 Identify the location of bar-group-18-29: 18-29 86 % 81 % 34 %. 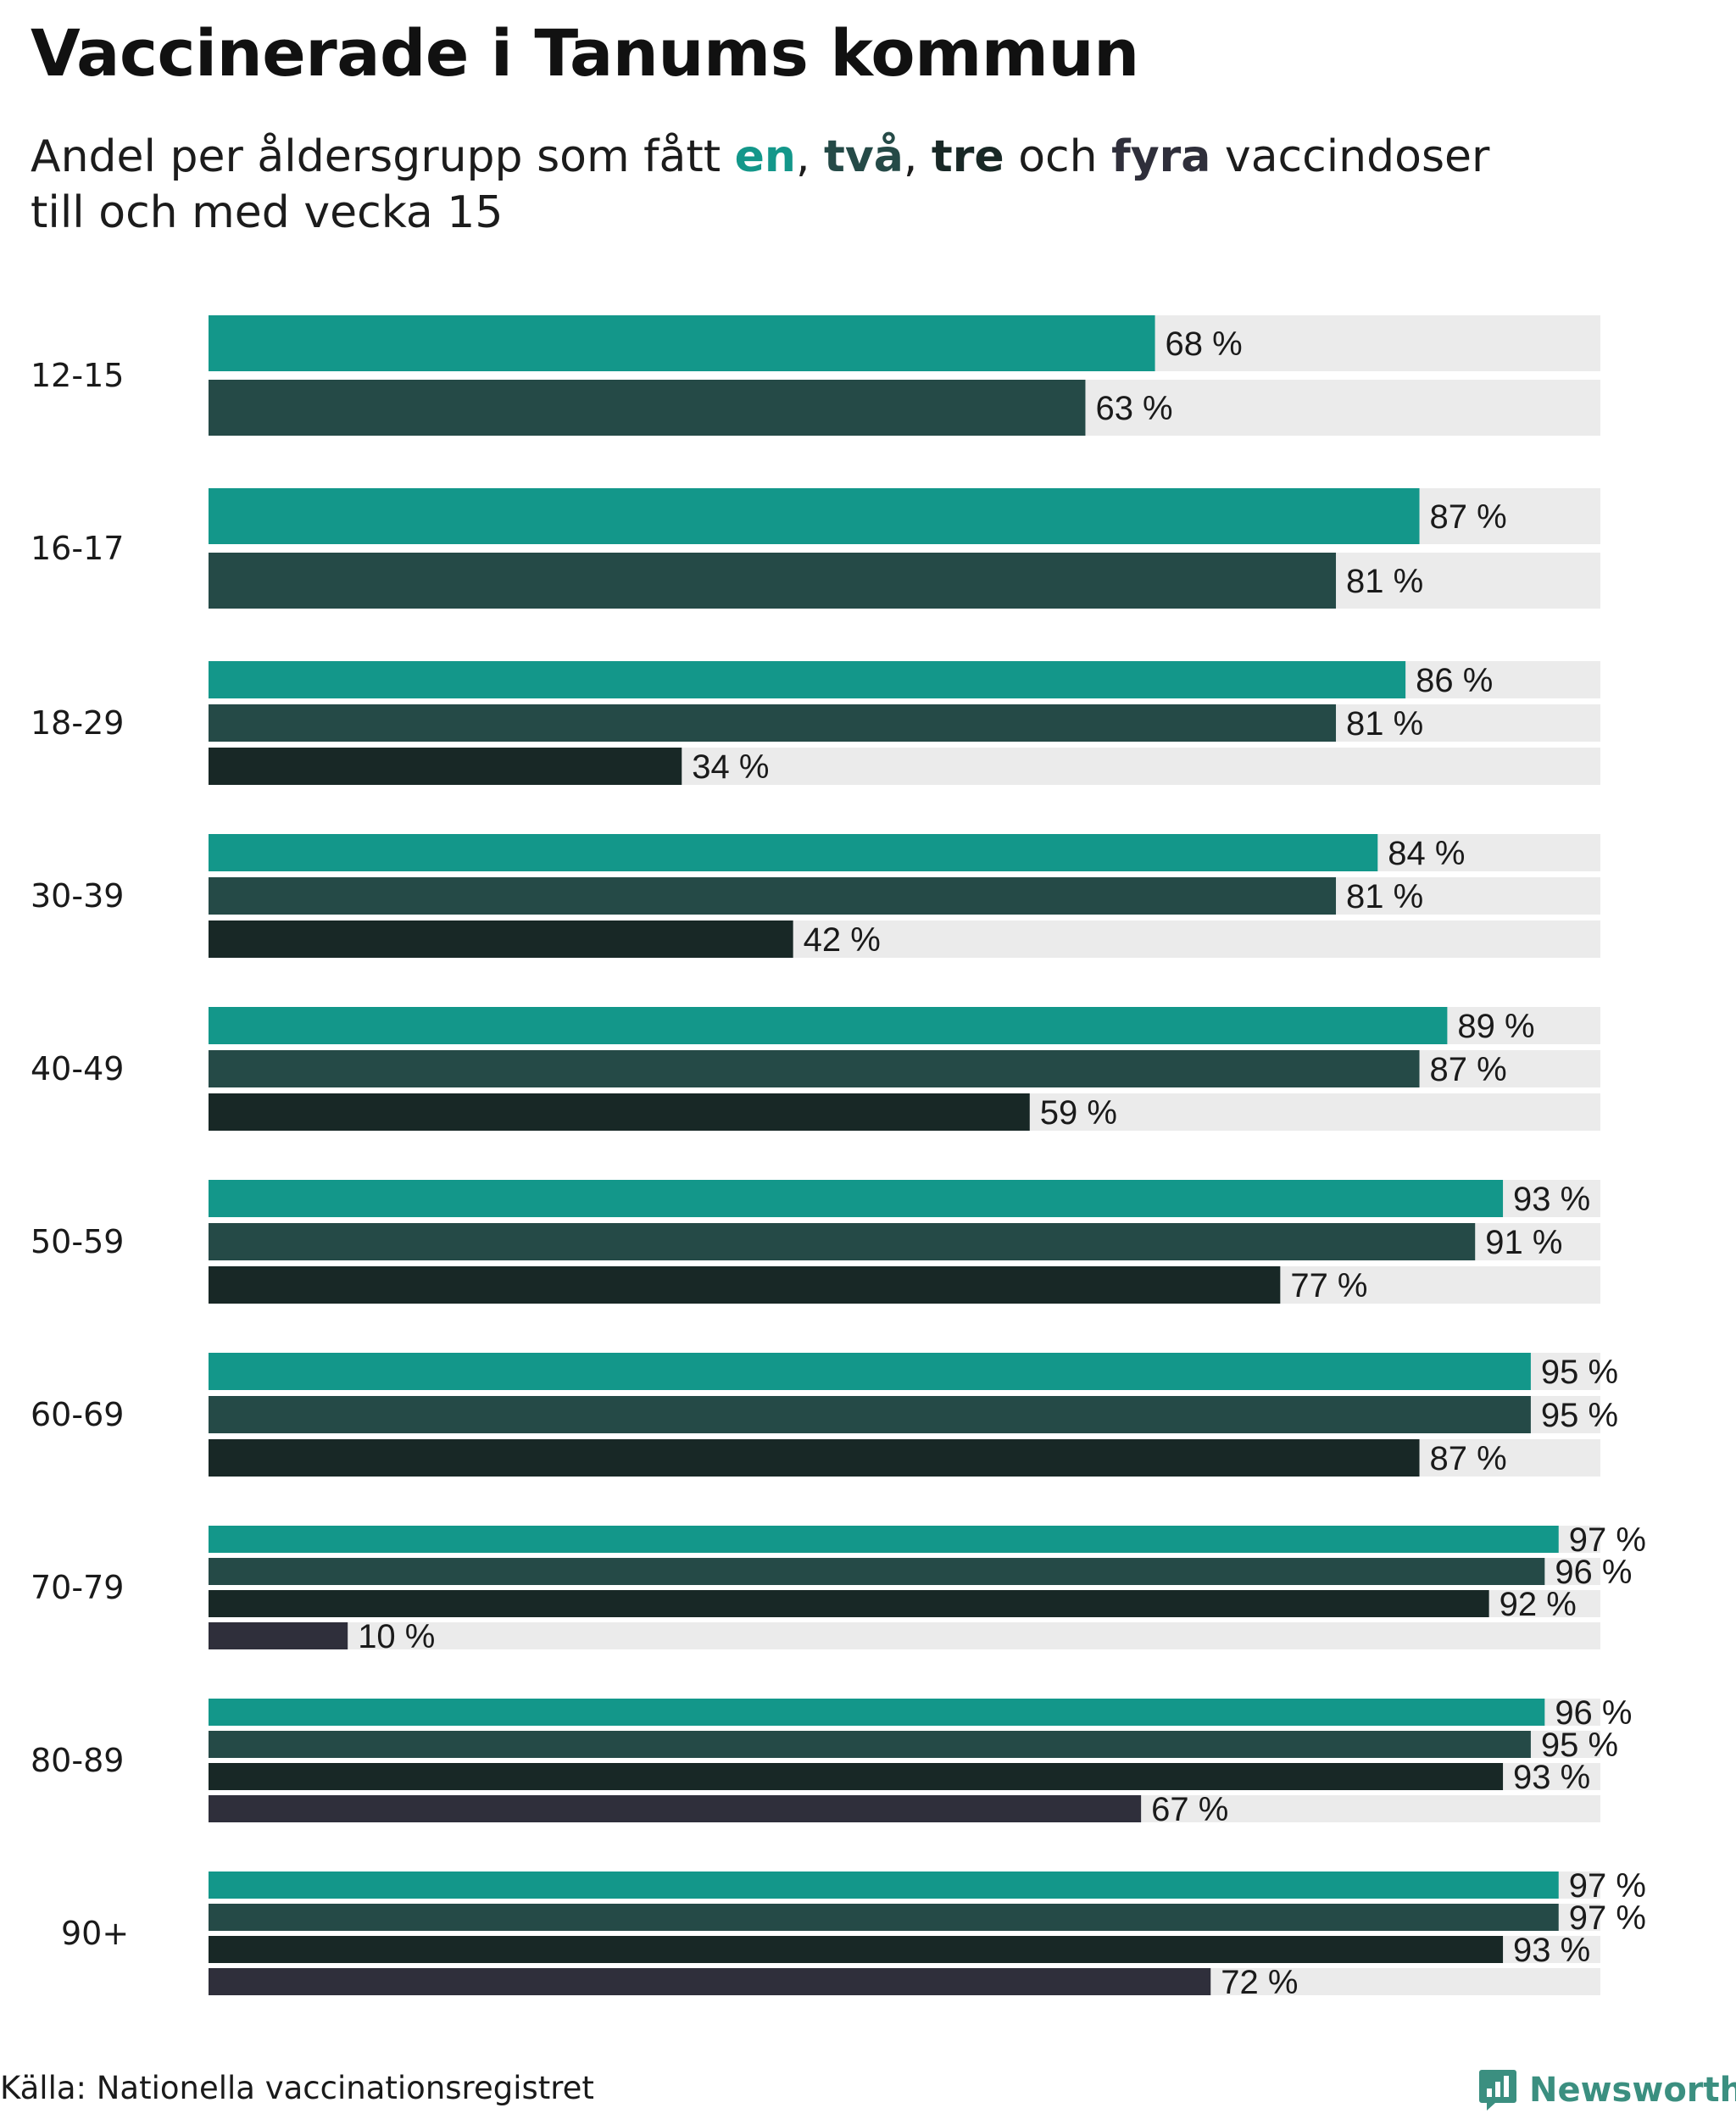
(815, 724).